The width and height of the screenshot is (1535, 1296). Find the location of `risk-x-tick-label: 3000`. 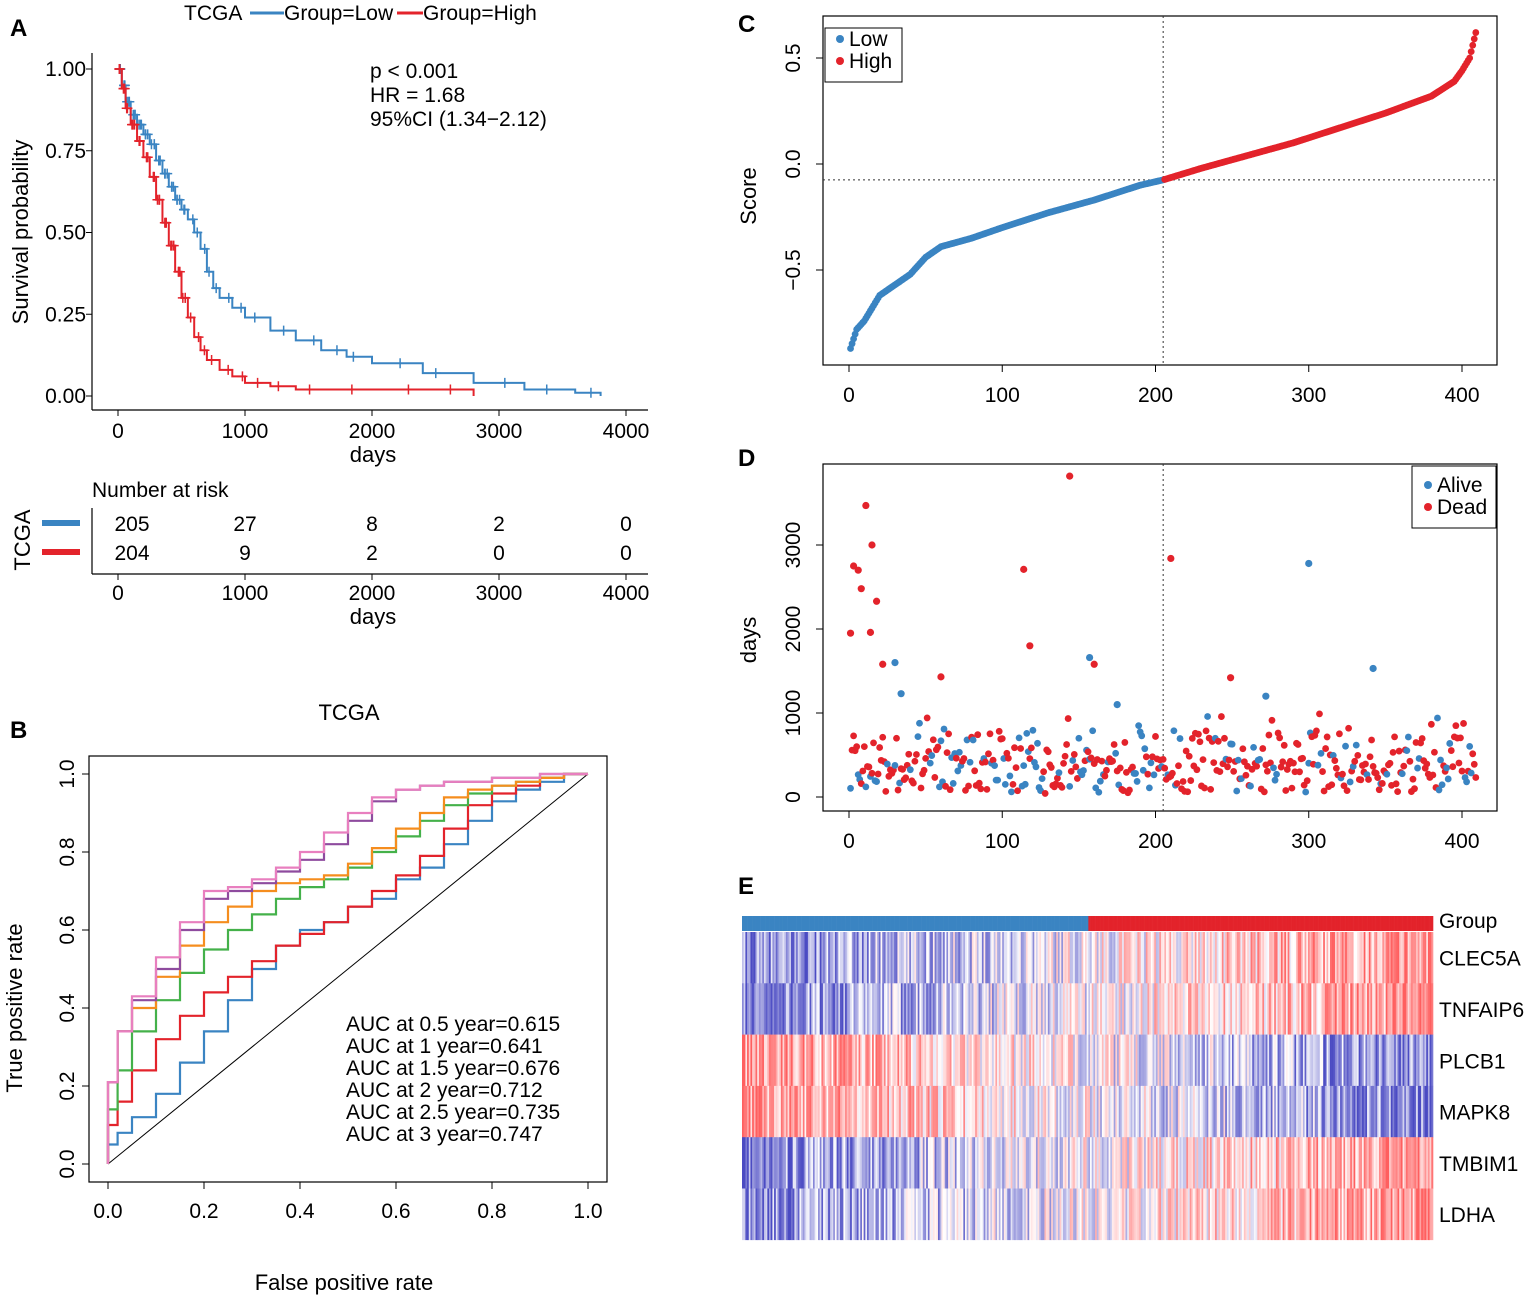

risk-x-tick-label: 3000 is located at coordinates (499, 593).